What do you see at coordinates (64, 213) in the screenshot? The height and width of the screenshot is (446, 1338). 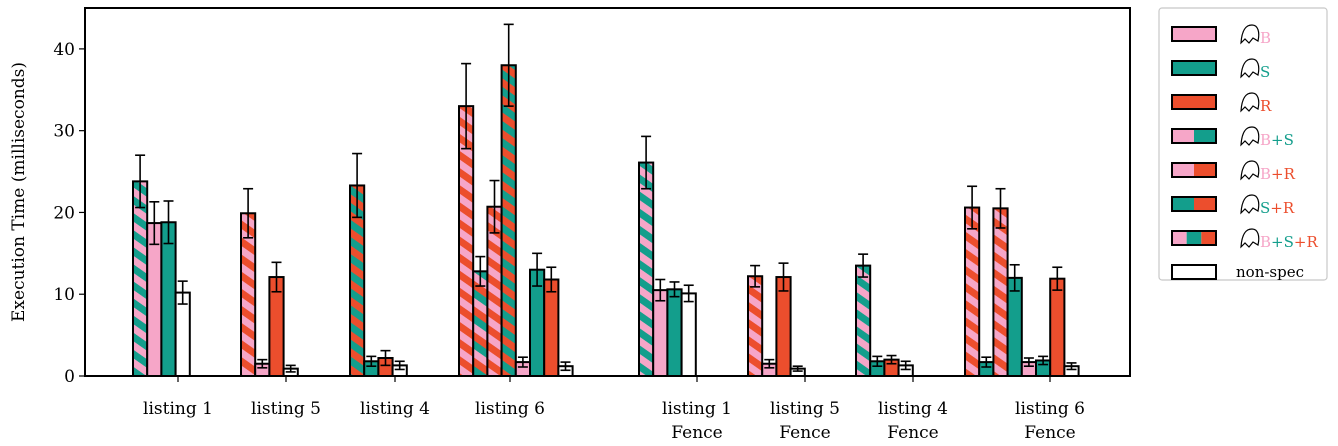 I see `y-tick-label: 20` at bounding box center [64, 213].